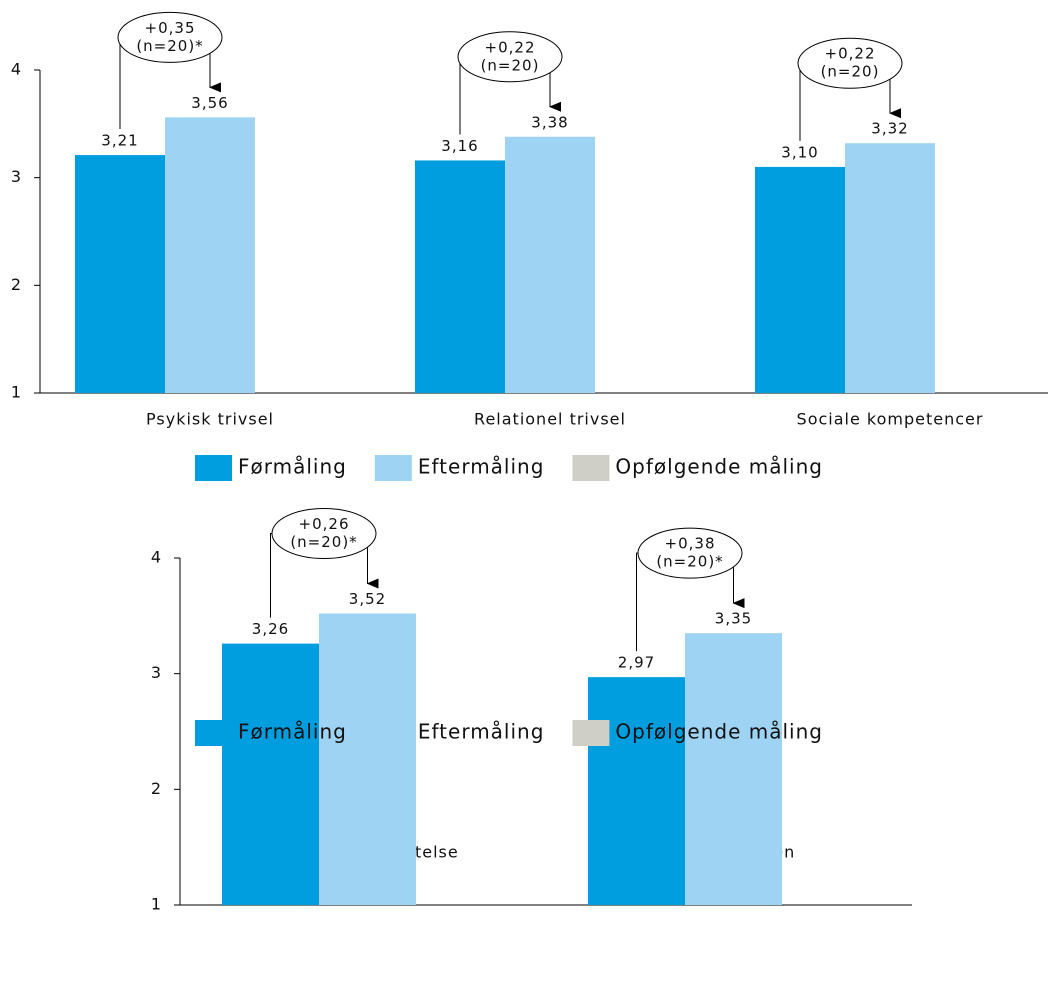 The image size is (1048, 999). I want to click on x-tick-label: Relationel trivsel, so click(550, 419).